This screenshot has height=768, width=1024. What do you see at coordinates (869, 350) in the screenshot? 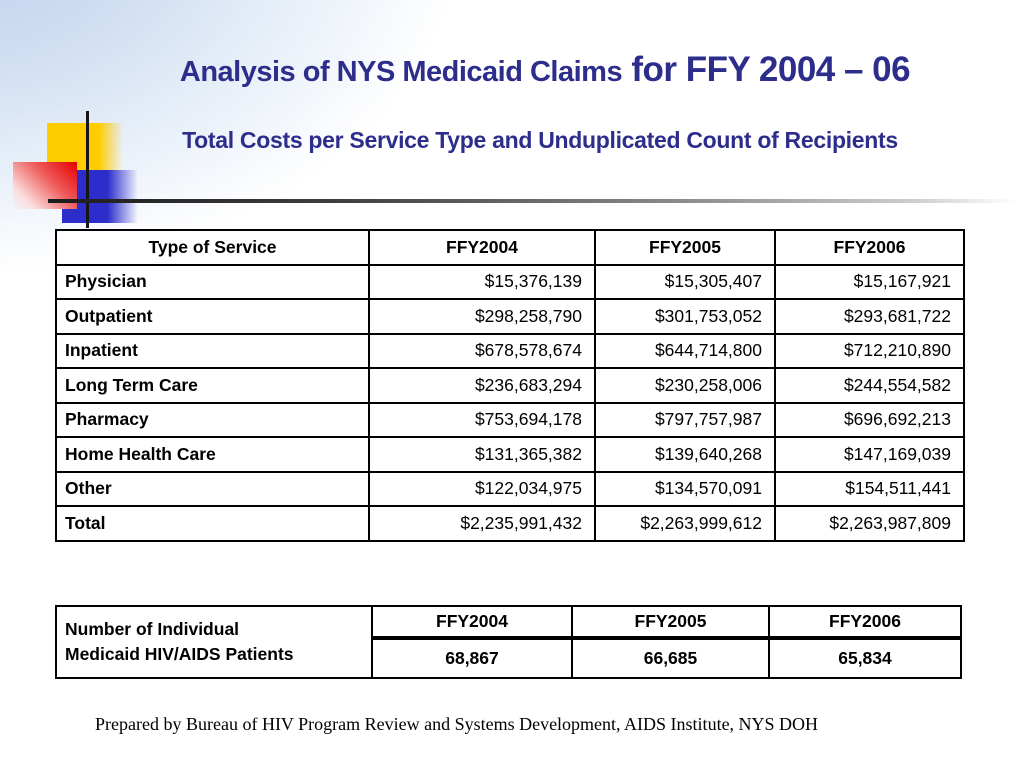
I see `table-cell: $712,210,890` at bounding box center [869, 350].